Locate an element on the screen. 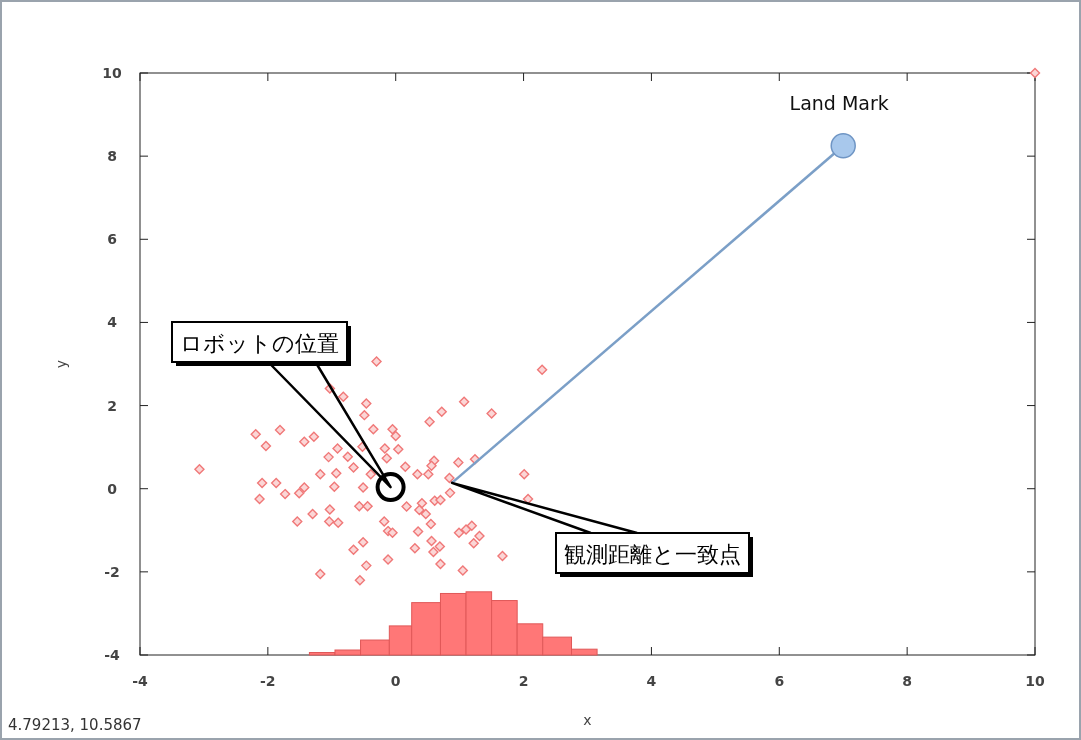 This screenshot has width=1081, height=740. x-tick-label: 4 is located at coordinates (651, 681).